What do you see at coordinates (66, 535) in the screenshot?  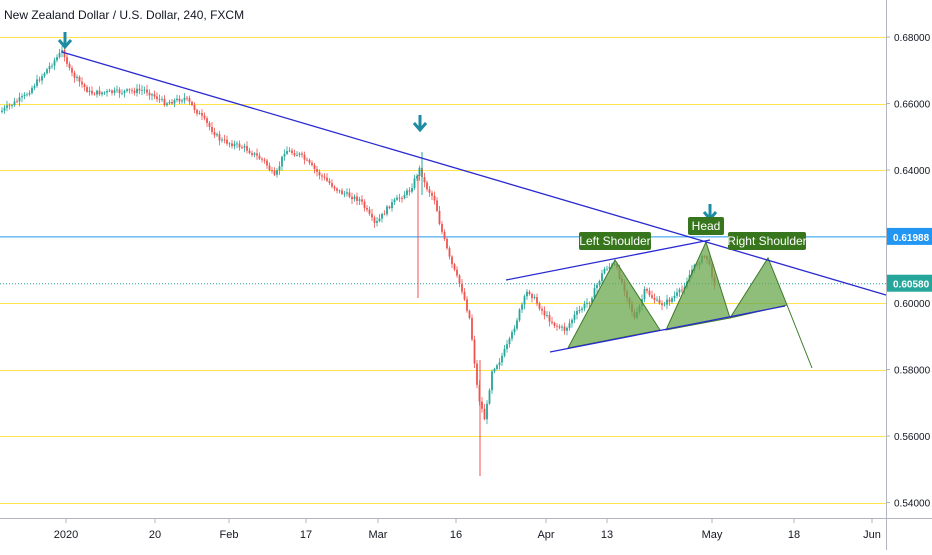 I see `x-tick-label: 2020` at bounding box center [66, 535].